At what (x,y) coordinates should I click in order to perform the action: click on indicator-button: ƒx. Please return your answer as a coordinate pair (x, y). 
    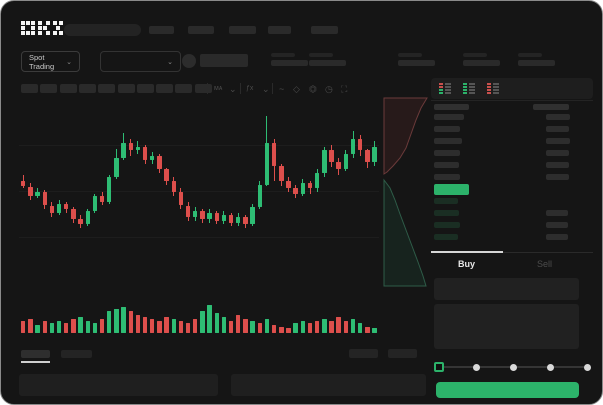
    Looking at the image, I should click on (250, 88).